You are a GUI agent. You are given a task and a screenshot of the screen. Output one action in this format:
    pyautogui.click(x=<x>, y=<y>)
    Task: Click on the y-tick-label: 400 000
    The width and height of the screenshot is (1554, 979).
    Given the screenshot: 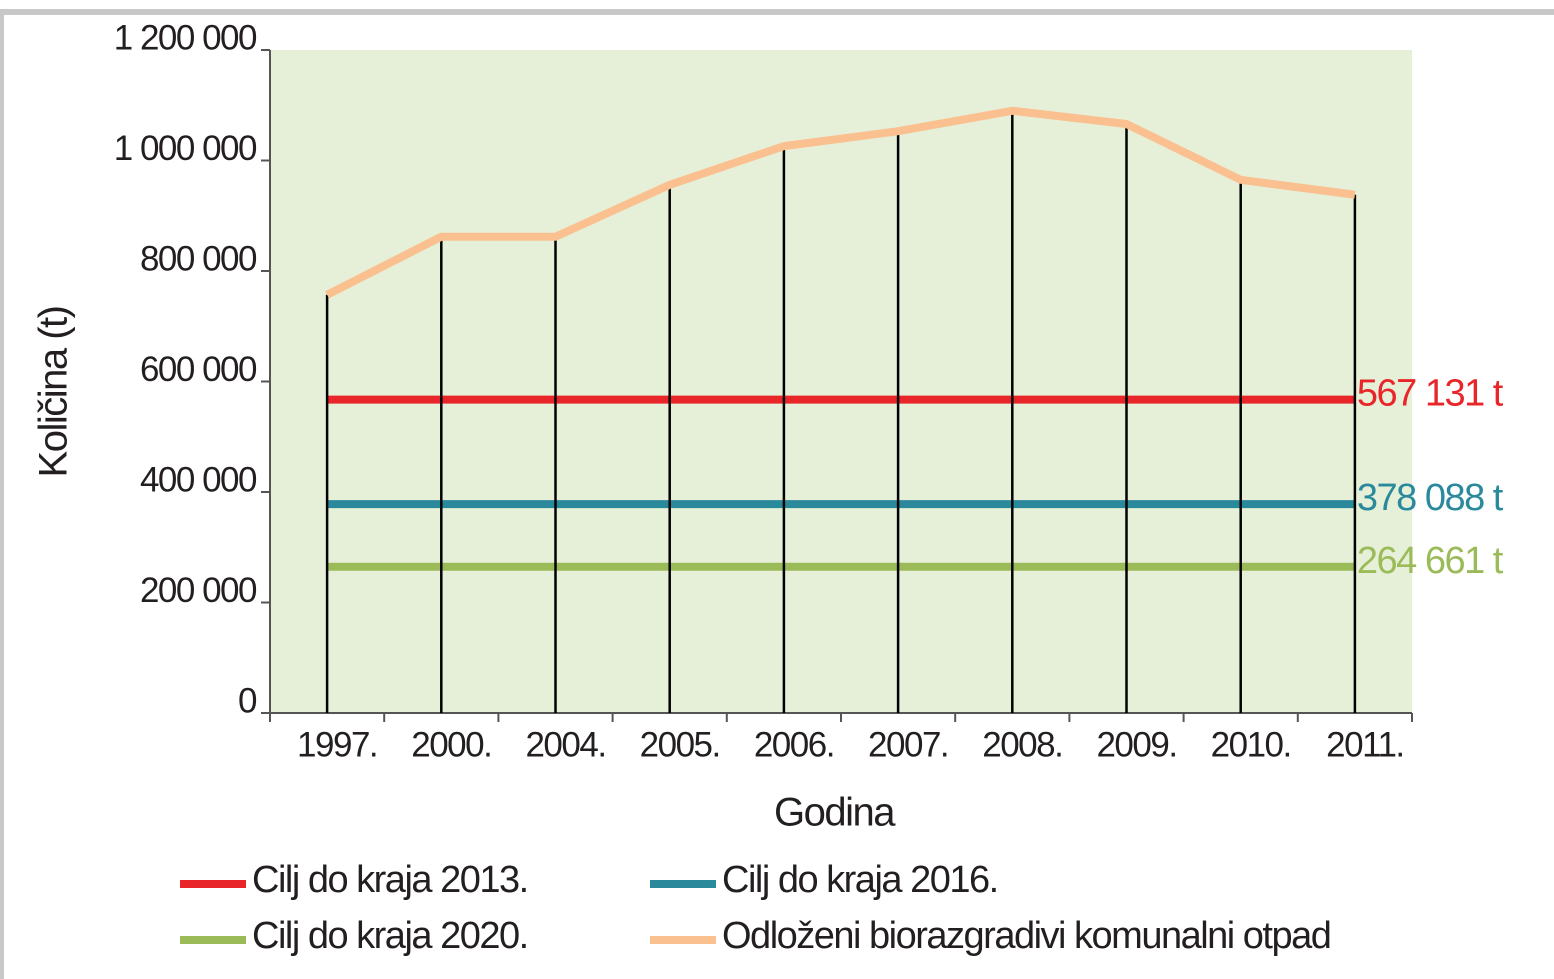 What is the action you would take?
    pyautogui.click(x=198, y=479)
    